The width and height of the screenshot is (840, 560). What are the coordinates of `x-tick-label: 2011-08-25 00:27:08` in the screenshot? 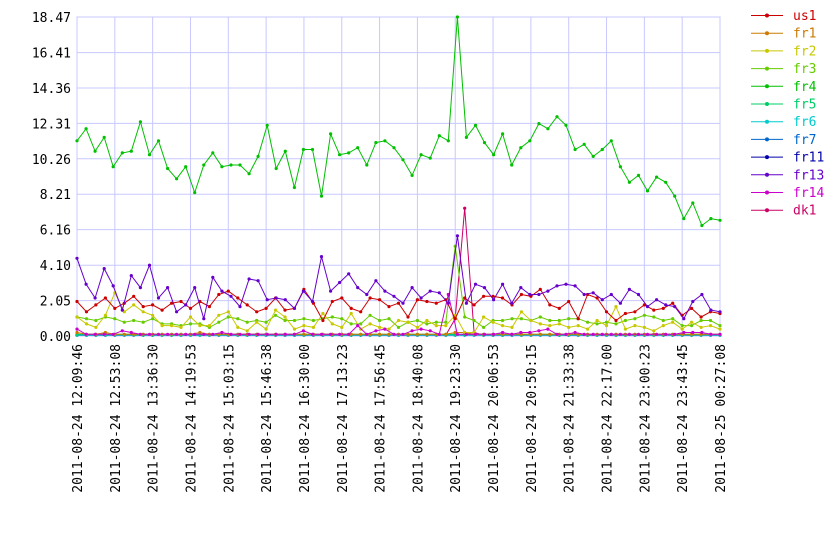 It's located at (721, 418).